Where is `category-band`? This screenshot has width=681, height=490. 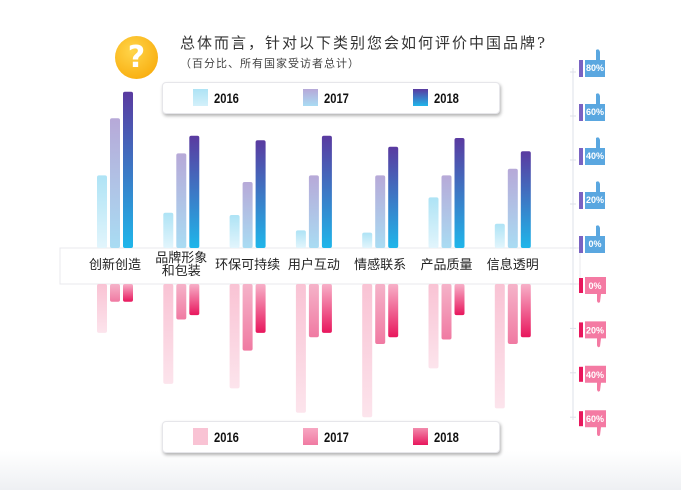
category-band is located at coordinates (320, 266).